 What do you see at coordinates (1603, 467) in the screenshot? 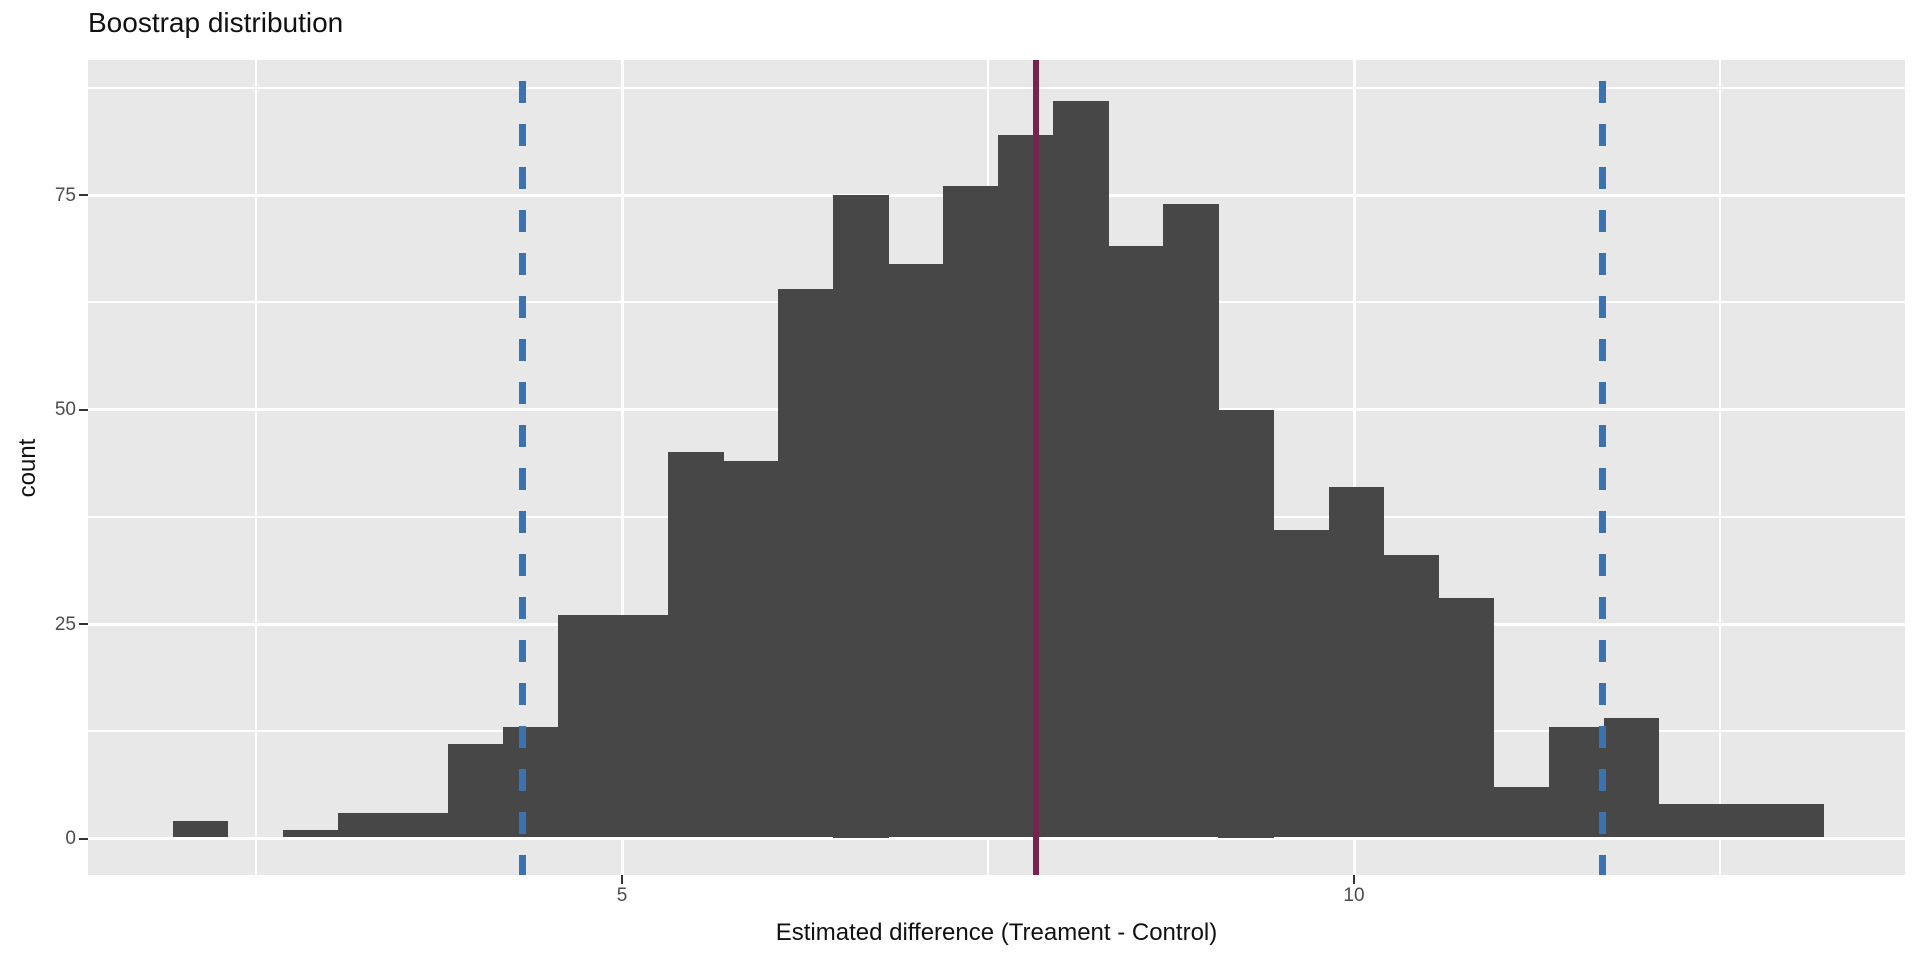
I see `ci-upper-line` at bounding box center [1603, 467].